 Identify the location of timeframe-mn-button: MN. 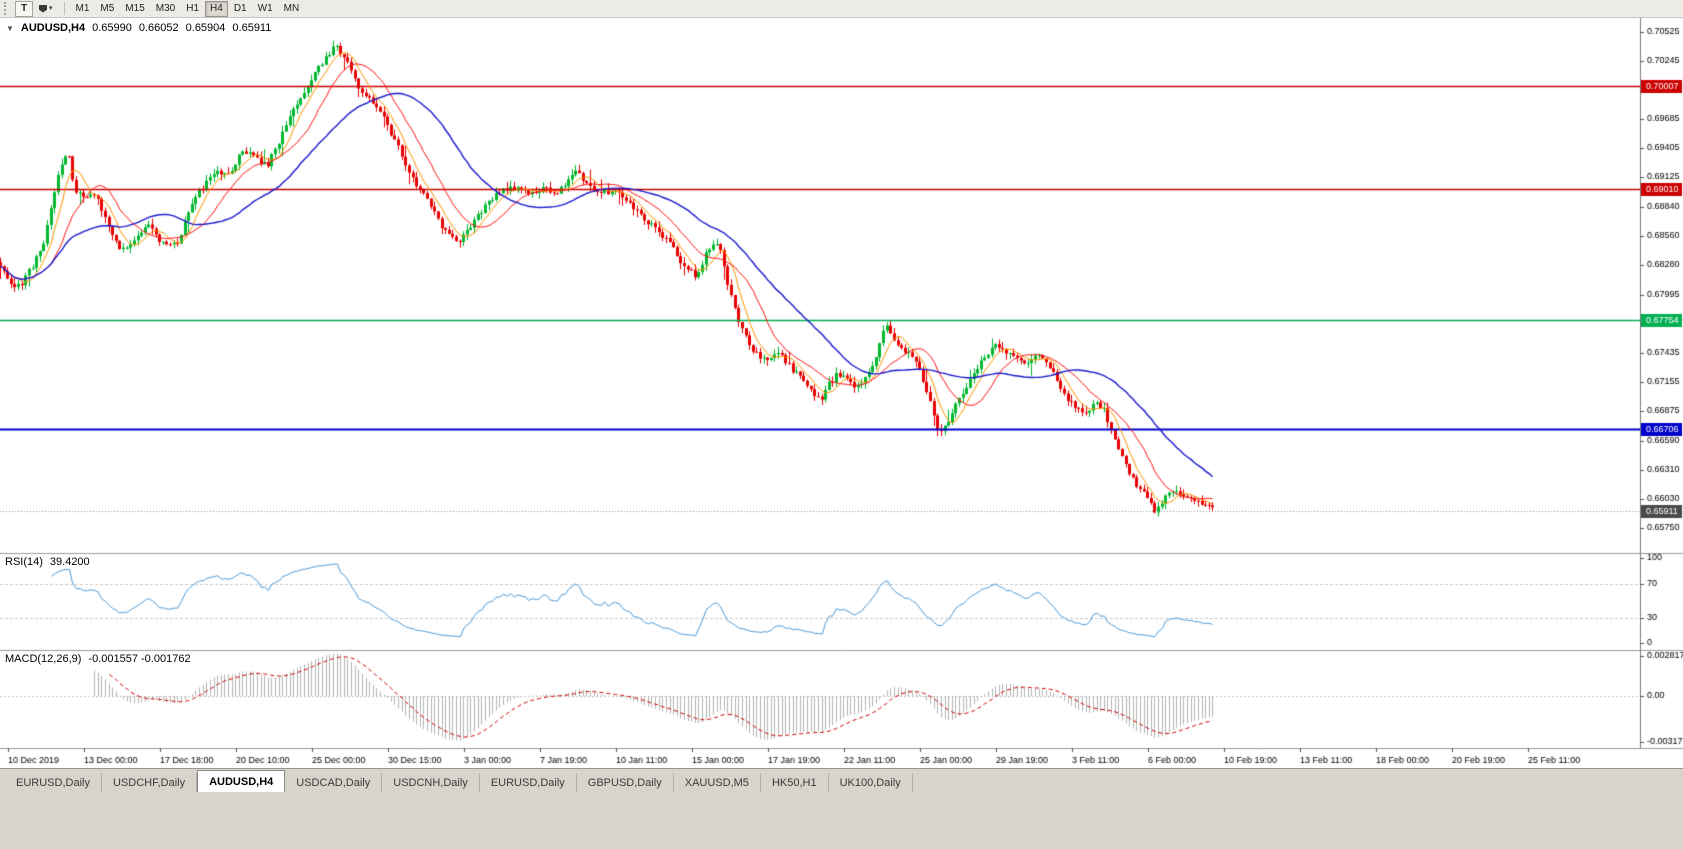
(292, 9).